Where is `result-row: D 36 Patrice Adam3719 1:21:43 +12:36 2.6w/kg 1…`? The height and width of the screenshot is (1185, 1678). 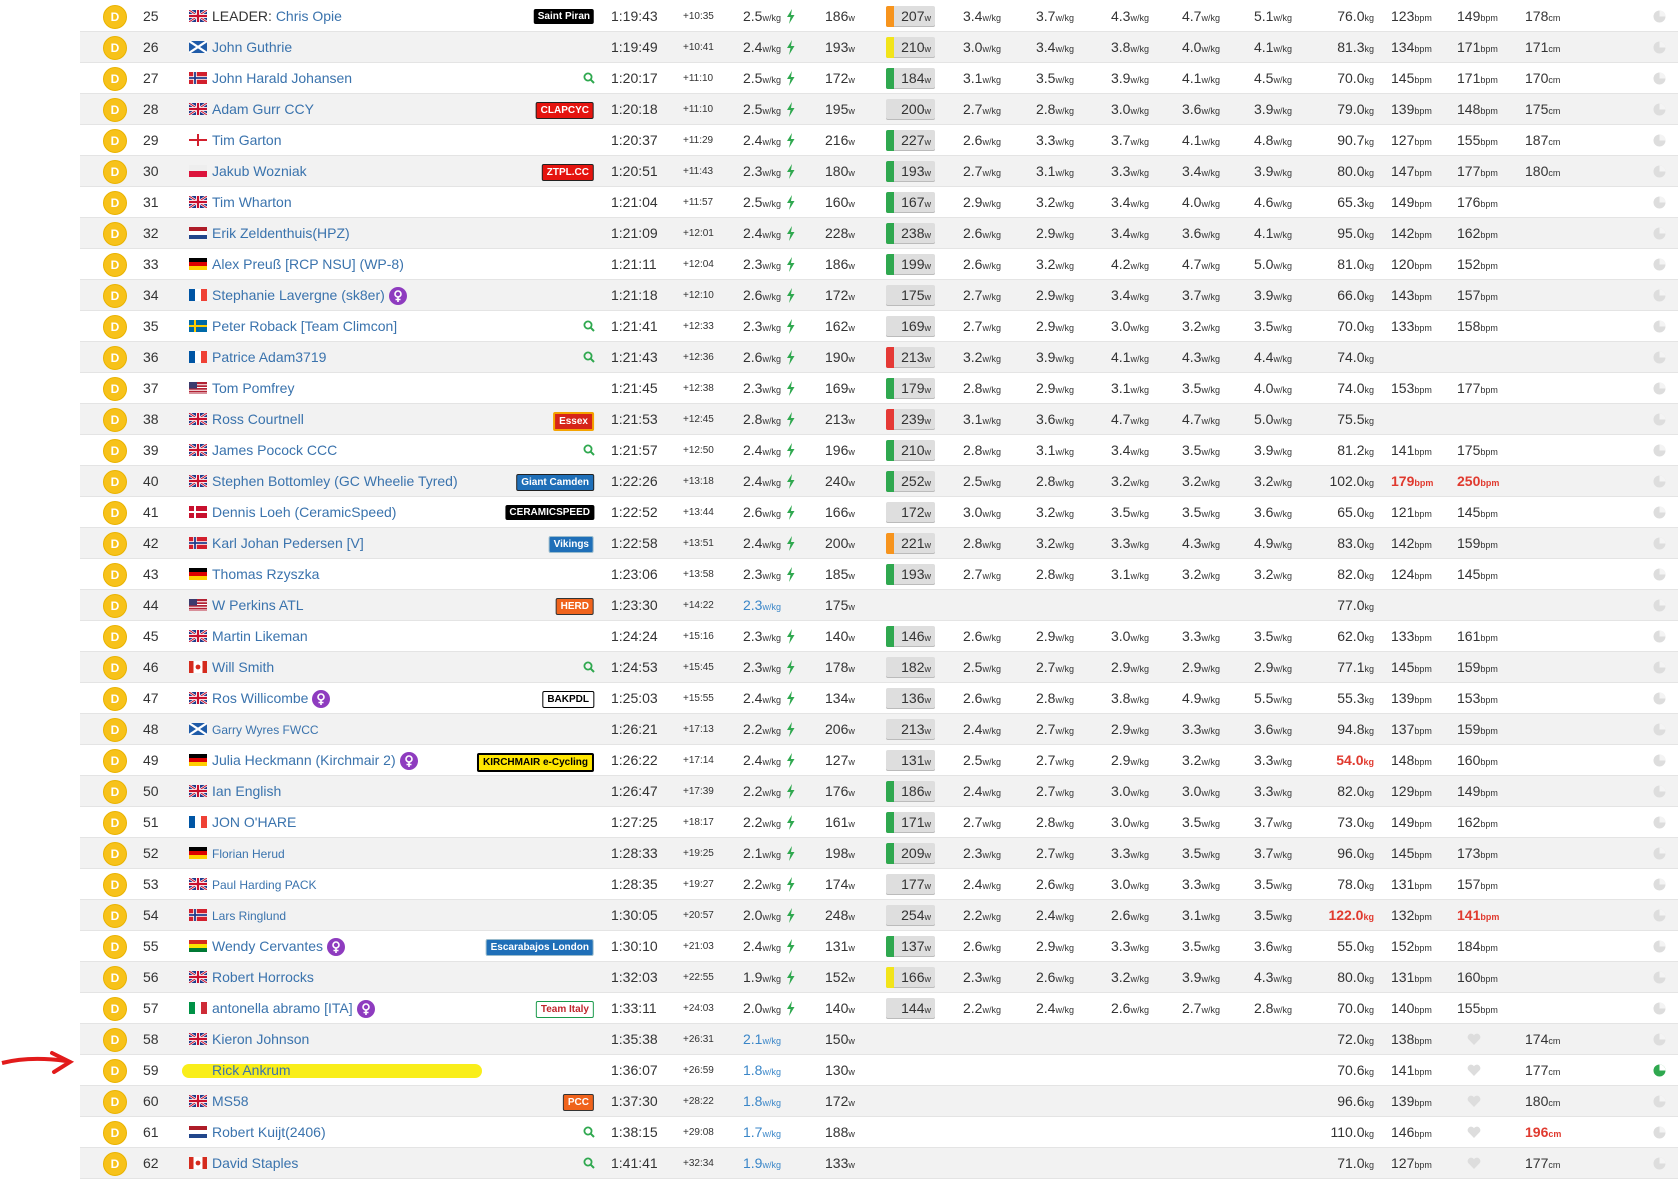
result-row: D 36 Patrice Adam3719 1:21:43 +12:36 2.6w/kg 1… is located at coordinates (879, 357).